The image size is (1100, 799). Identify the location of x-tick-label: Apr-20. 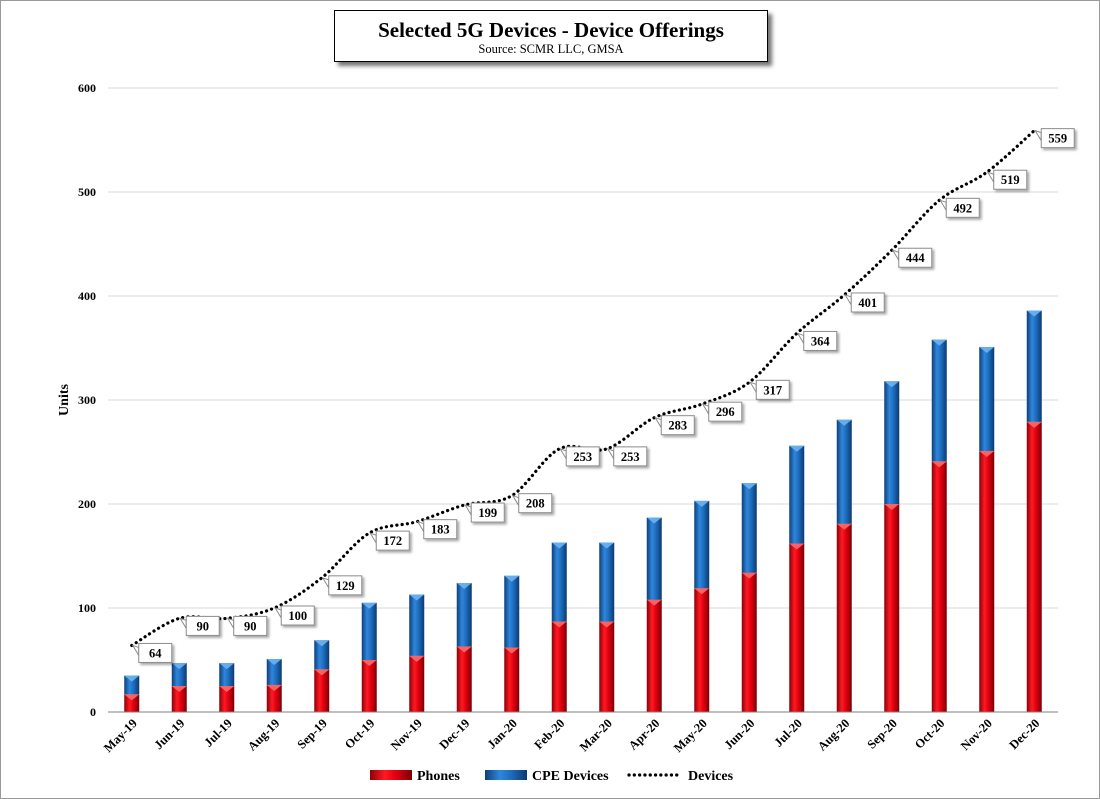
(644, 734).